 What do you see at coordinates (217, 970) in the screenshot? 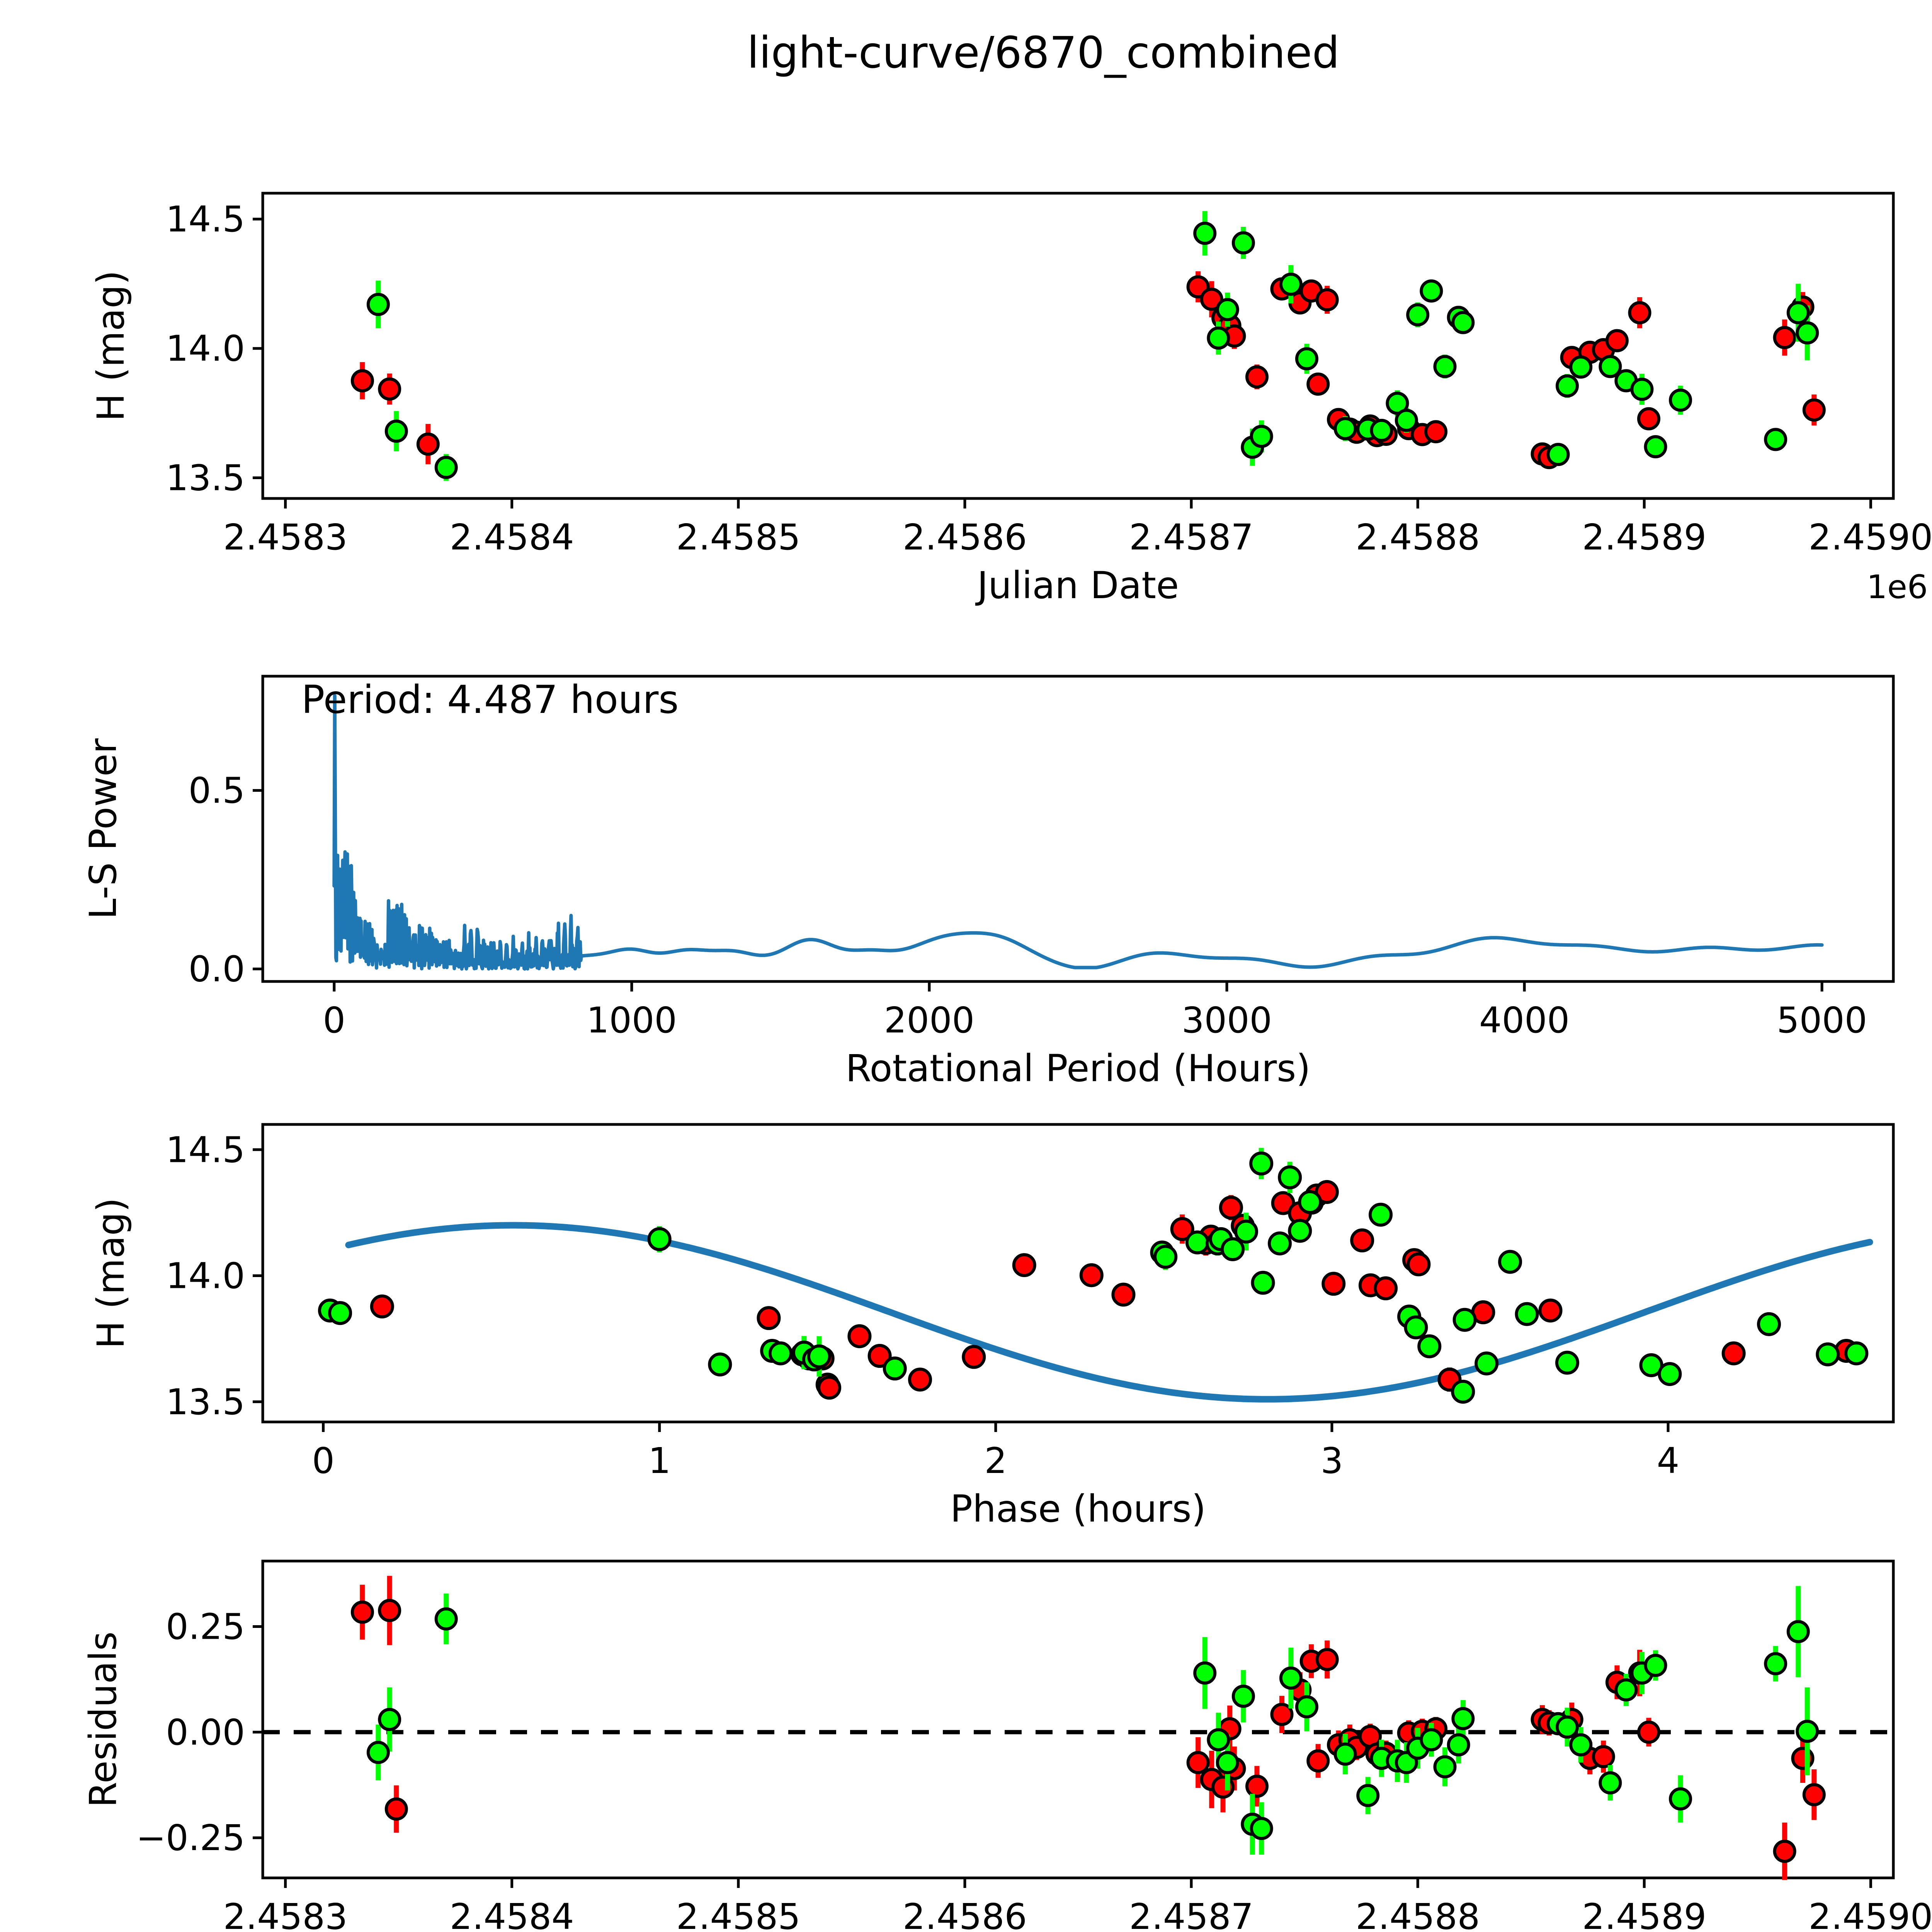
I see `y-tick-label: 0.0` at bounding box center [217, 970].